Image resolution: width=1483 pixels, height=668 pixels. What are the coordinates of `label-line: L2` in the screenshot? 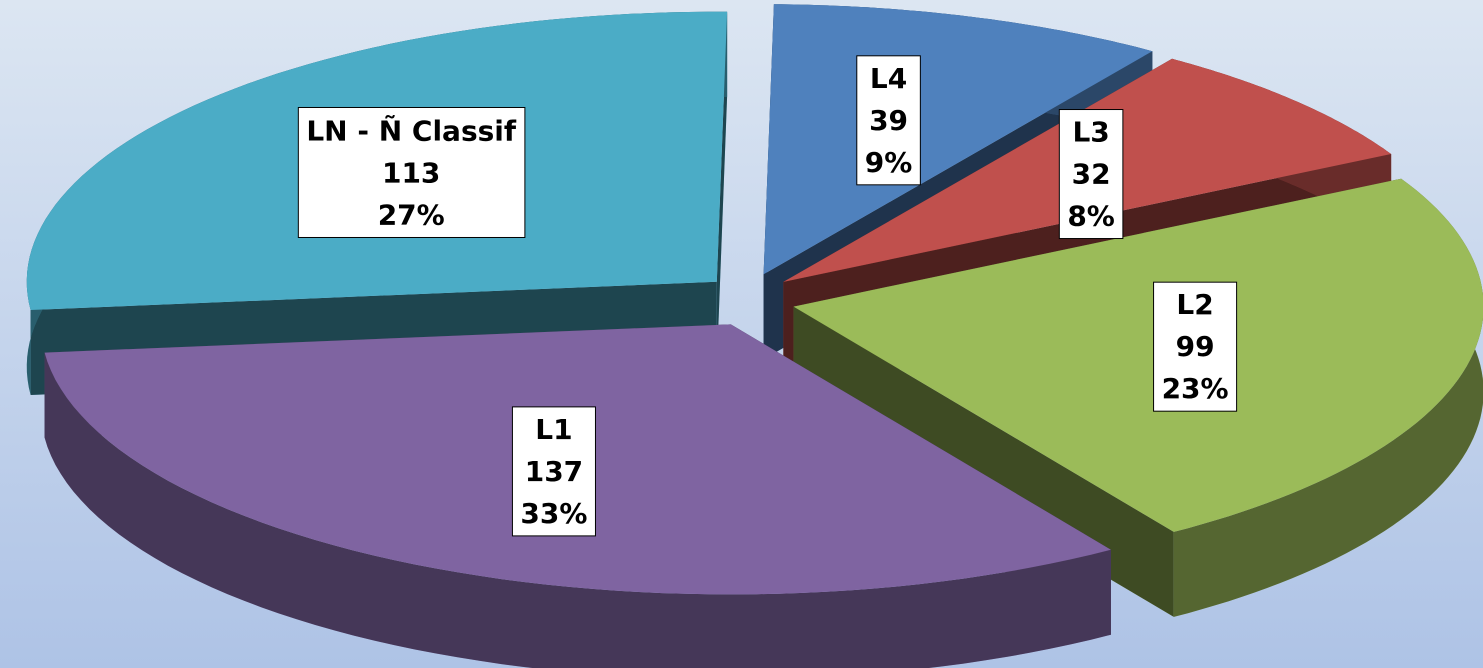 It's located at (1194, 304).